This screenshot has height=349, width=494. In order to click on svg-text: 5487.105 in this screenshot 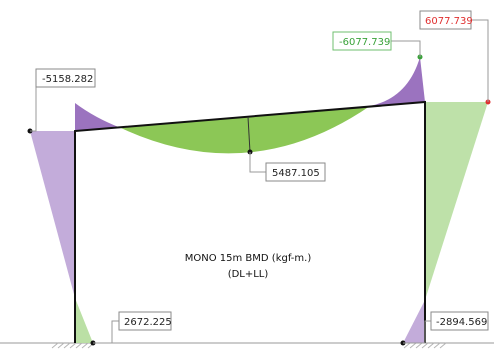, I will do `click(296, 173)`.